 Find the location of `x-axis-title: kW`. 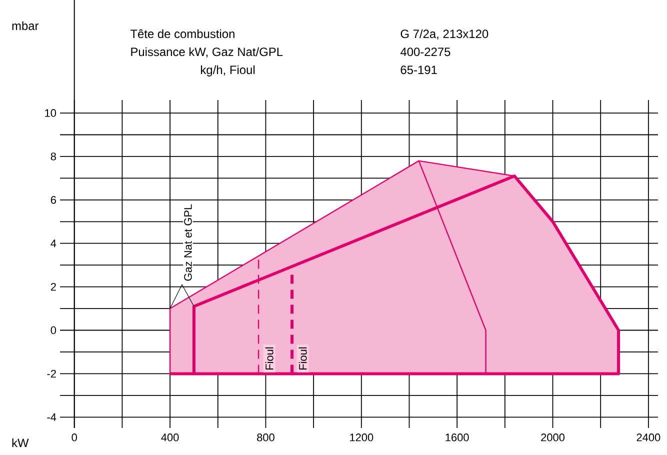

x-axis-title: kW is located at coordinates (20, 442).